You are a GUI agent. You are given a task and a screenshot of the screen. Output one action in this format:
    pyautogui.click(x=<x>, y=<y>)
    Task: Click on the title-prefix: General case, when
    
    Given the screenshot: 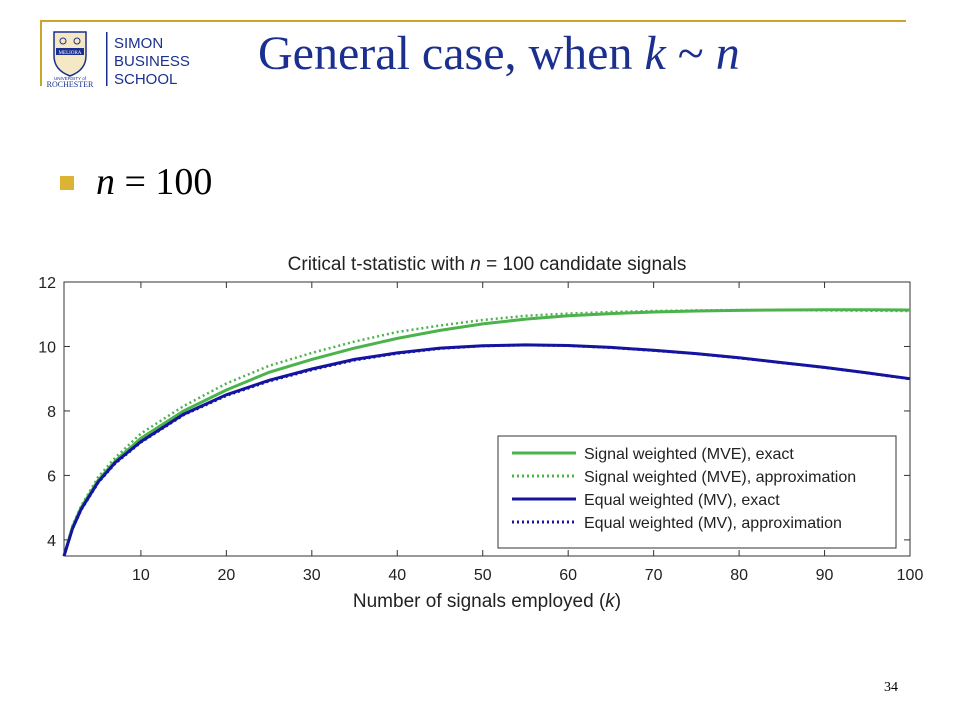 What is the action you would take?
    pyautogui.click(x=451, y=53)
    